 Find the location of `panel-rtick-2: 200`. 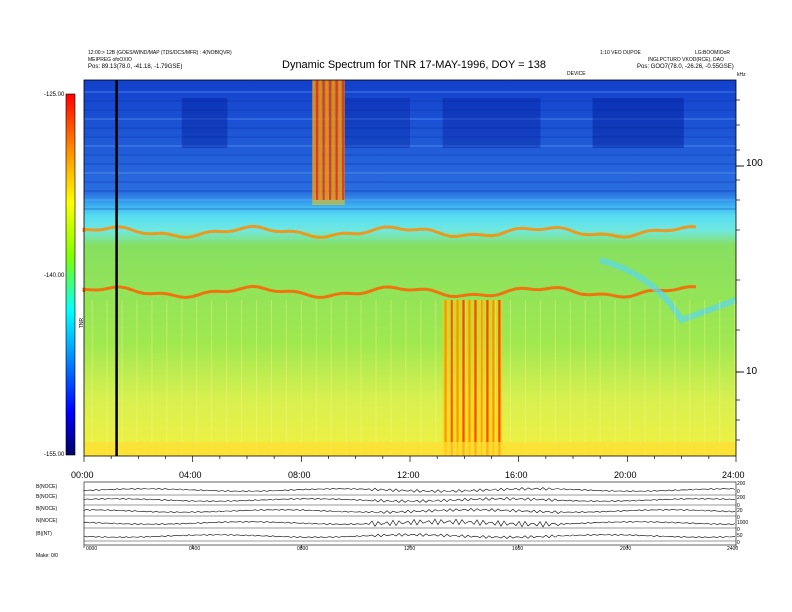

panel-rtick-2: 200 is located at coordinates (741, 498).